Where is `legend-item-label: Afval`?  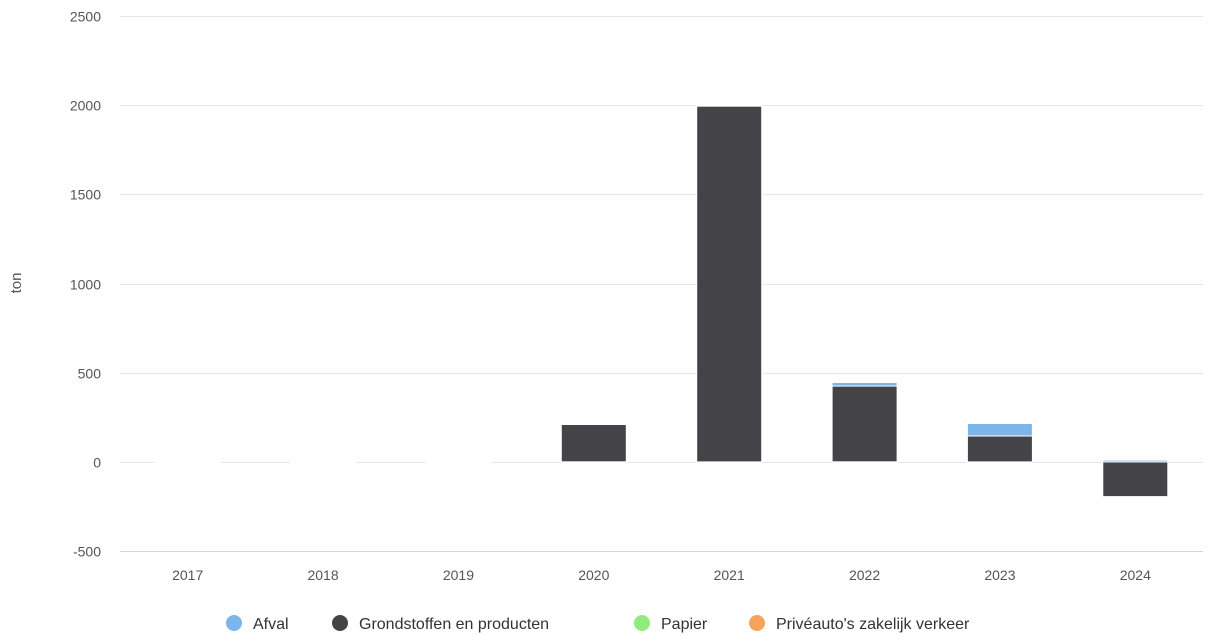 legend-item-label: Afval is located at coordinates (271, 624).